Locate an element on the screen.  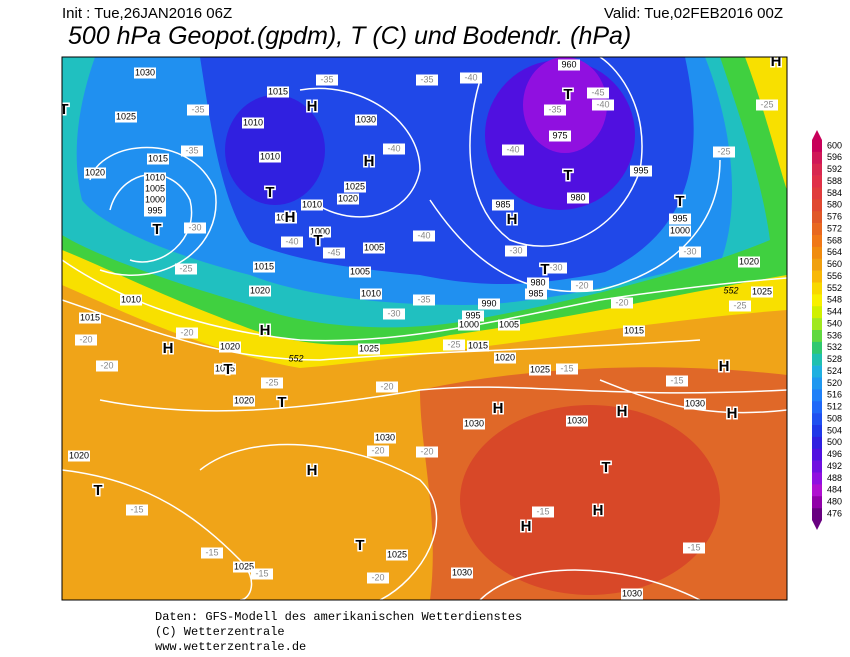
legend-label: 508 is located at coordinates (834, 418).